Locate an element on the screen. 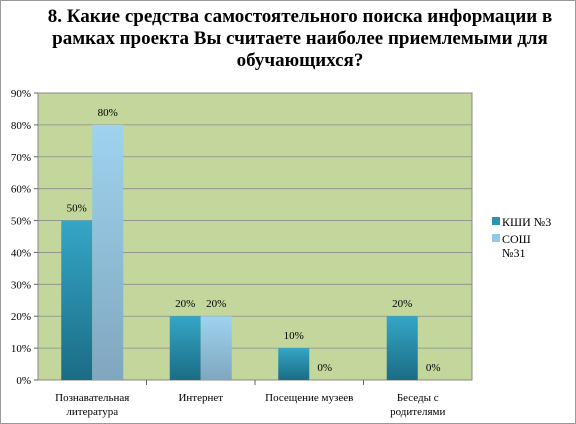 This screenshot has width=576, height=424. data-label: 80% is located at coordinates (108, 113).